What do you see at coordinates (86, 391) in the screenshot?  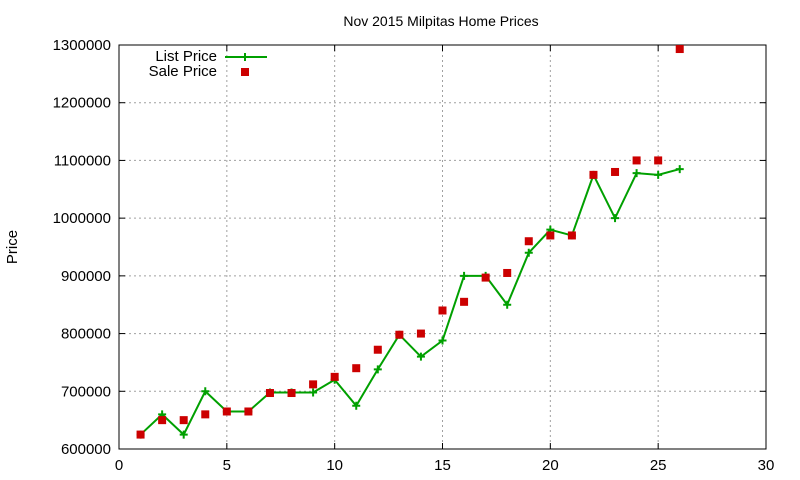 I see `y-tick-label: 700000` at bounding box center [86, 391].